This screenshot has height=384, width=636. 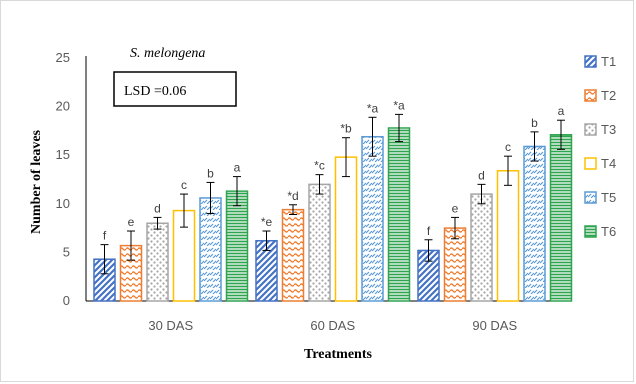 What do you see at coordinates (63, 57) in the screenshot?
I see `y-tick-label: 25` at bounding box center [63, 57].